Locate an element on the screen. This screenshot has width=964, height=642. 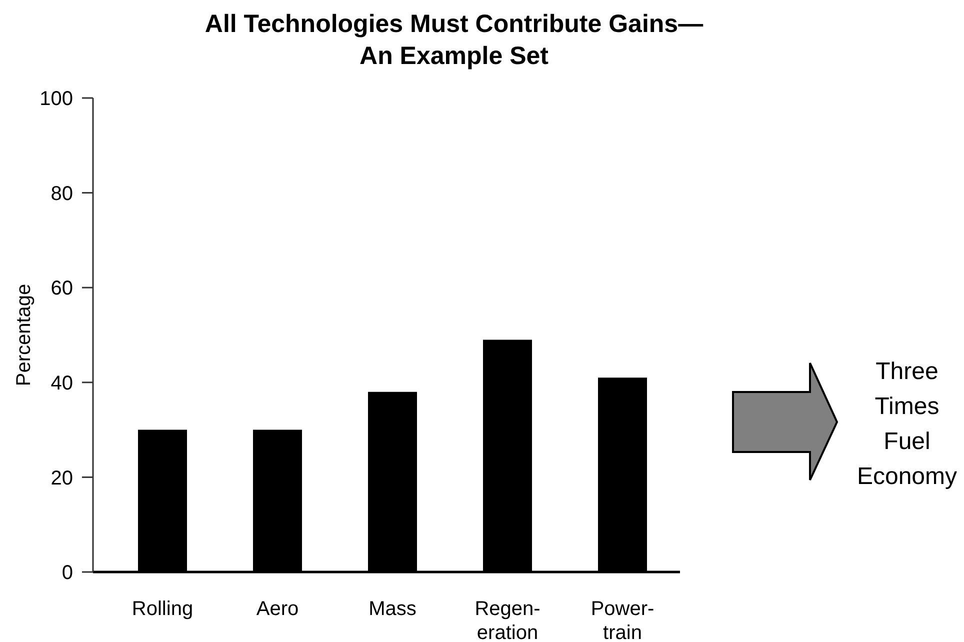
y-tick-label: 20 is located at coordinates (61, 478).